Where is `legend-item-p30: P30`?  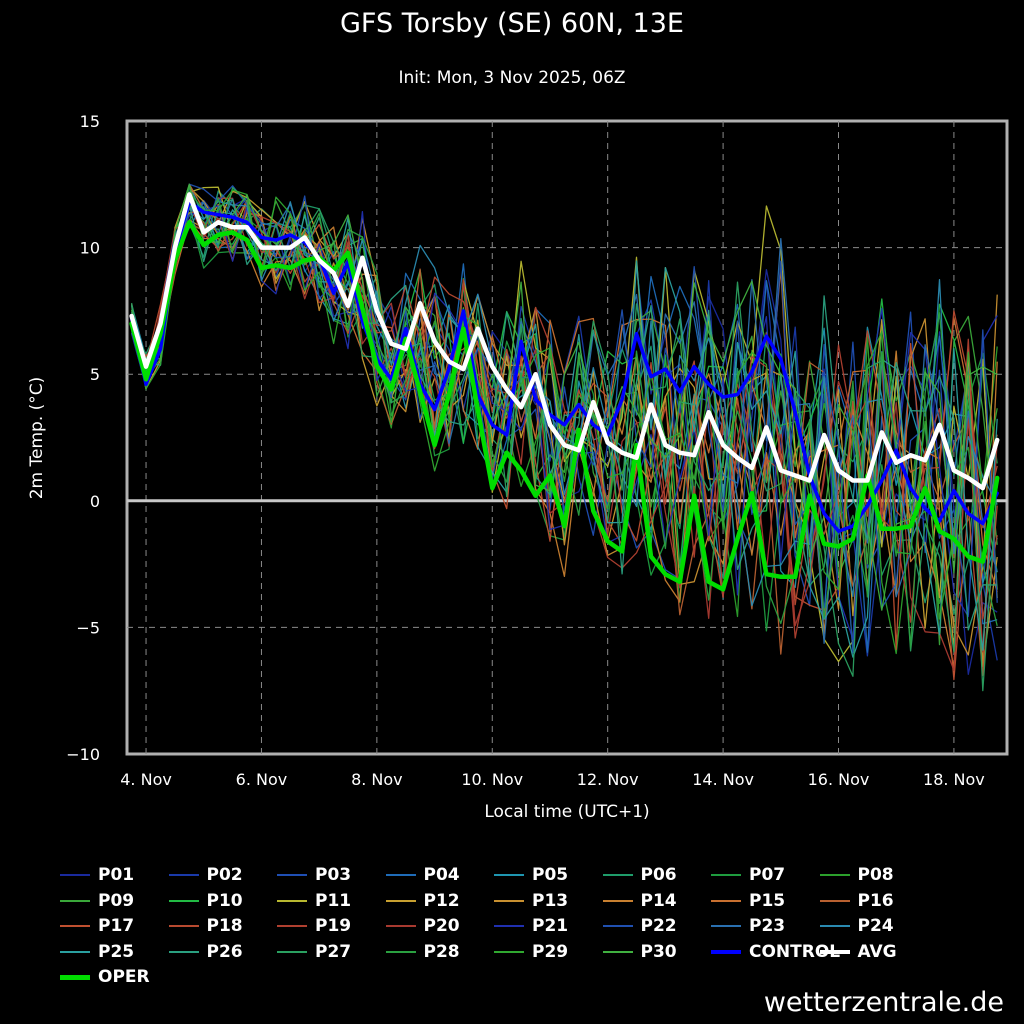 legend-item-p30: P30 is located at coordinates (639, 952).